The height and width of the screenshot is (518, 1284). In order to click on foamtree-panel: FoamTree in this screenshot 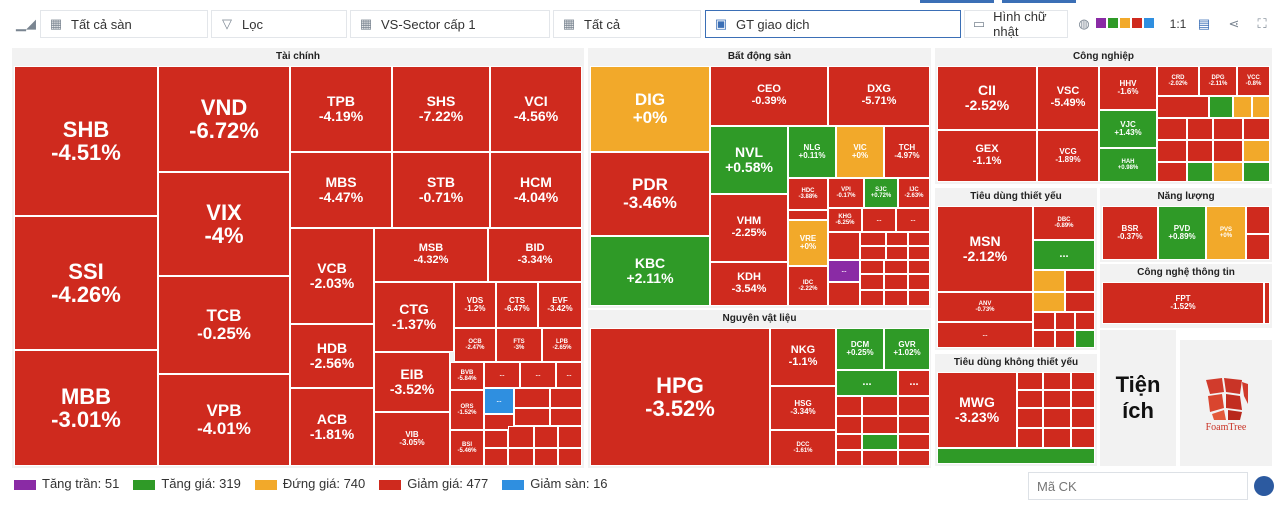, I will do `click(1226, 403)`.